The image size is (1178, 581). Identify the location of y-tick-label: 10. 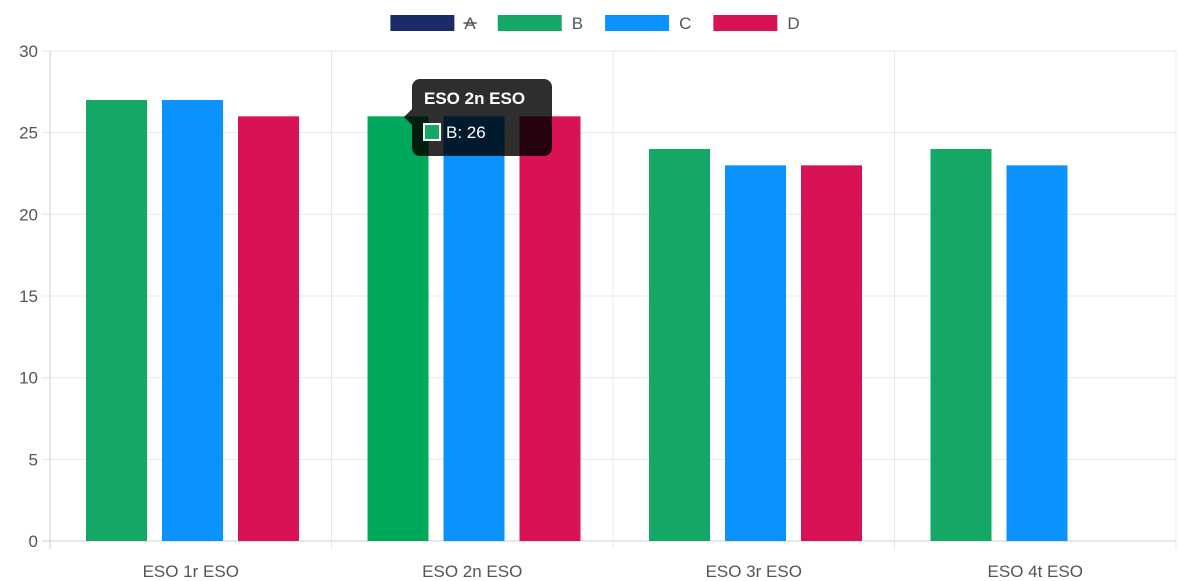
(28, 378).